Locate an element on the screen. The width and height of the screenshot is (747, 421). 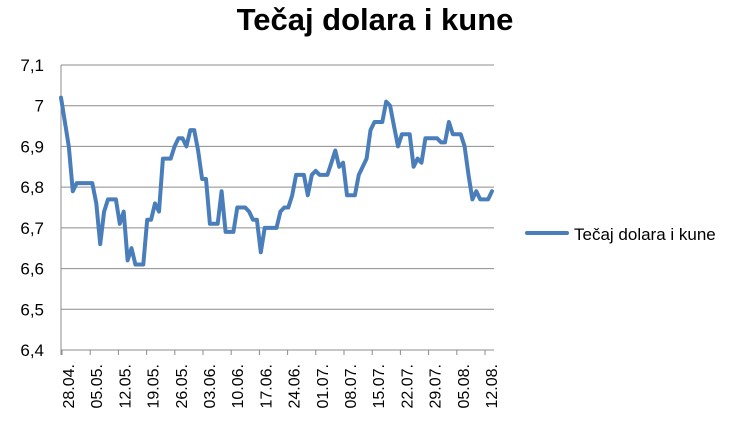
x-tick-label: 26.05. is located at coordinates (182, 386).